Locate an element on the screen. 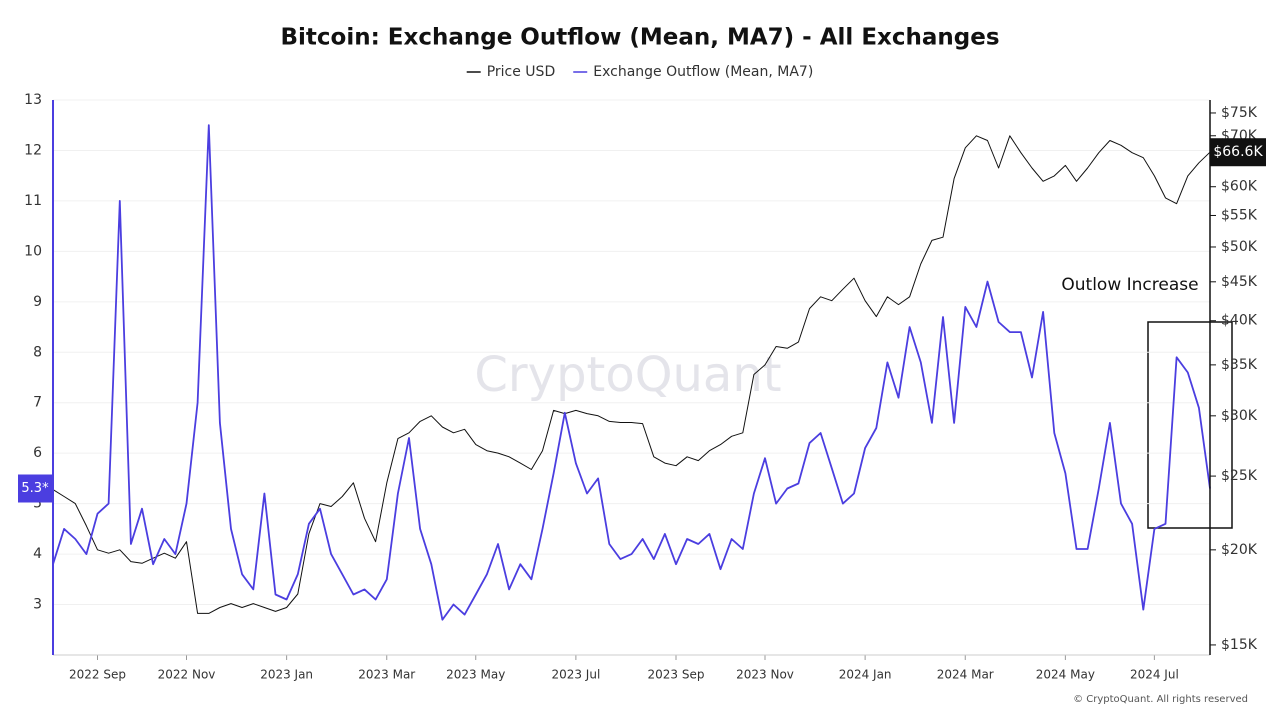  y-tick-label: 7 is located at coordinates (37, 403).